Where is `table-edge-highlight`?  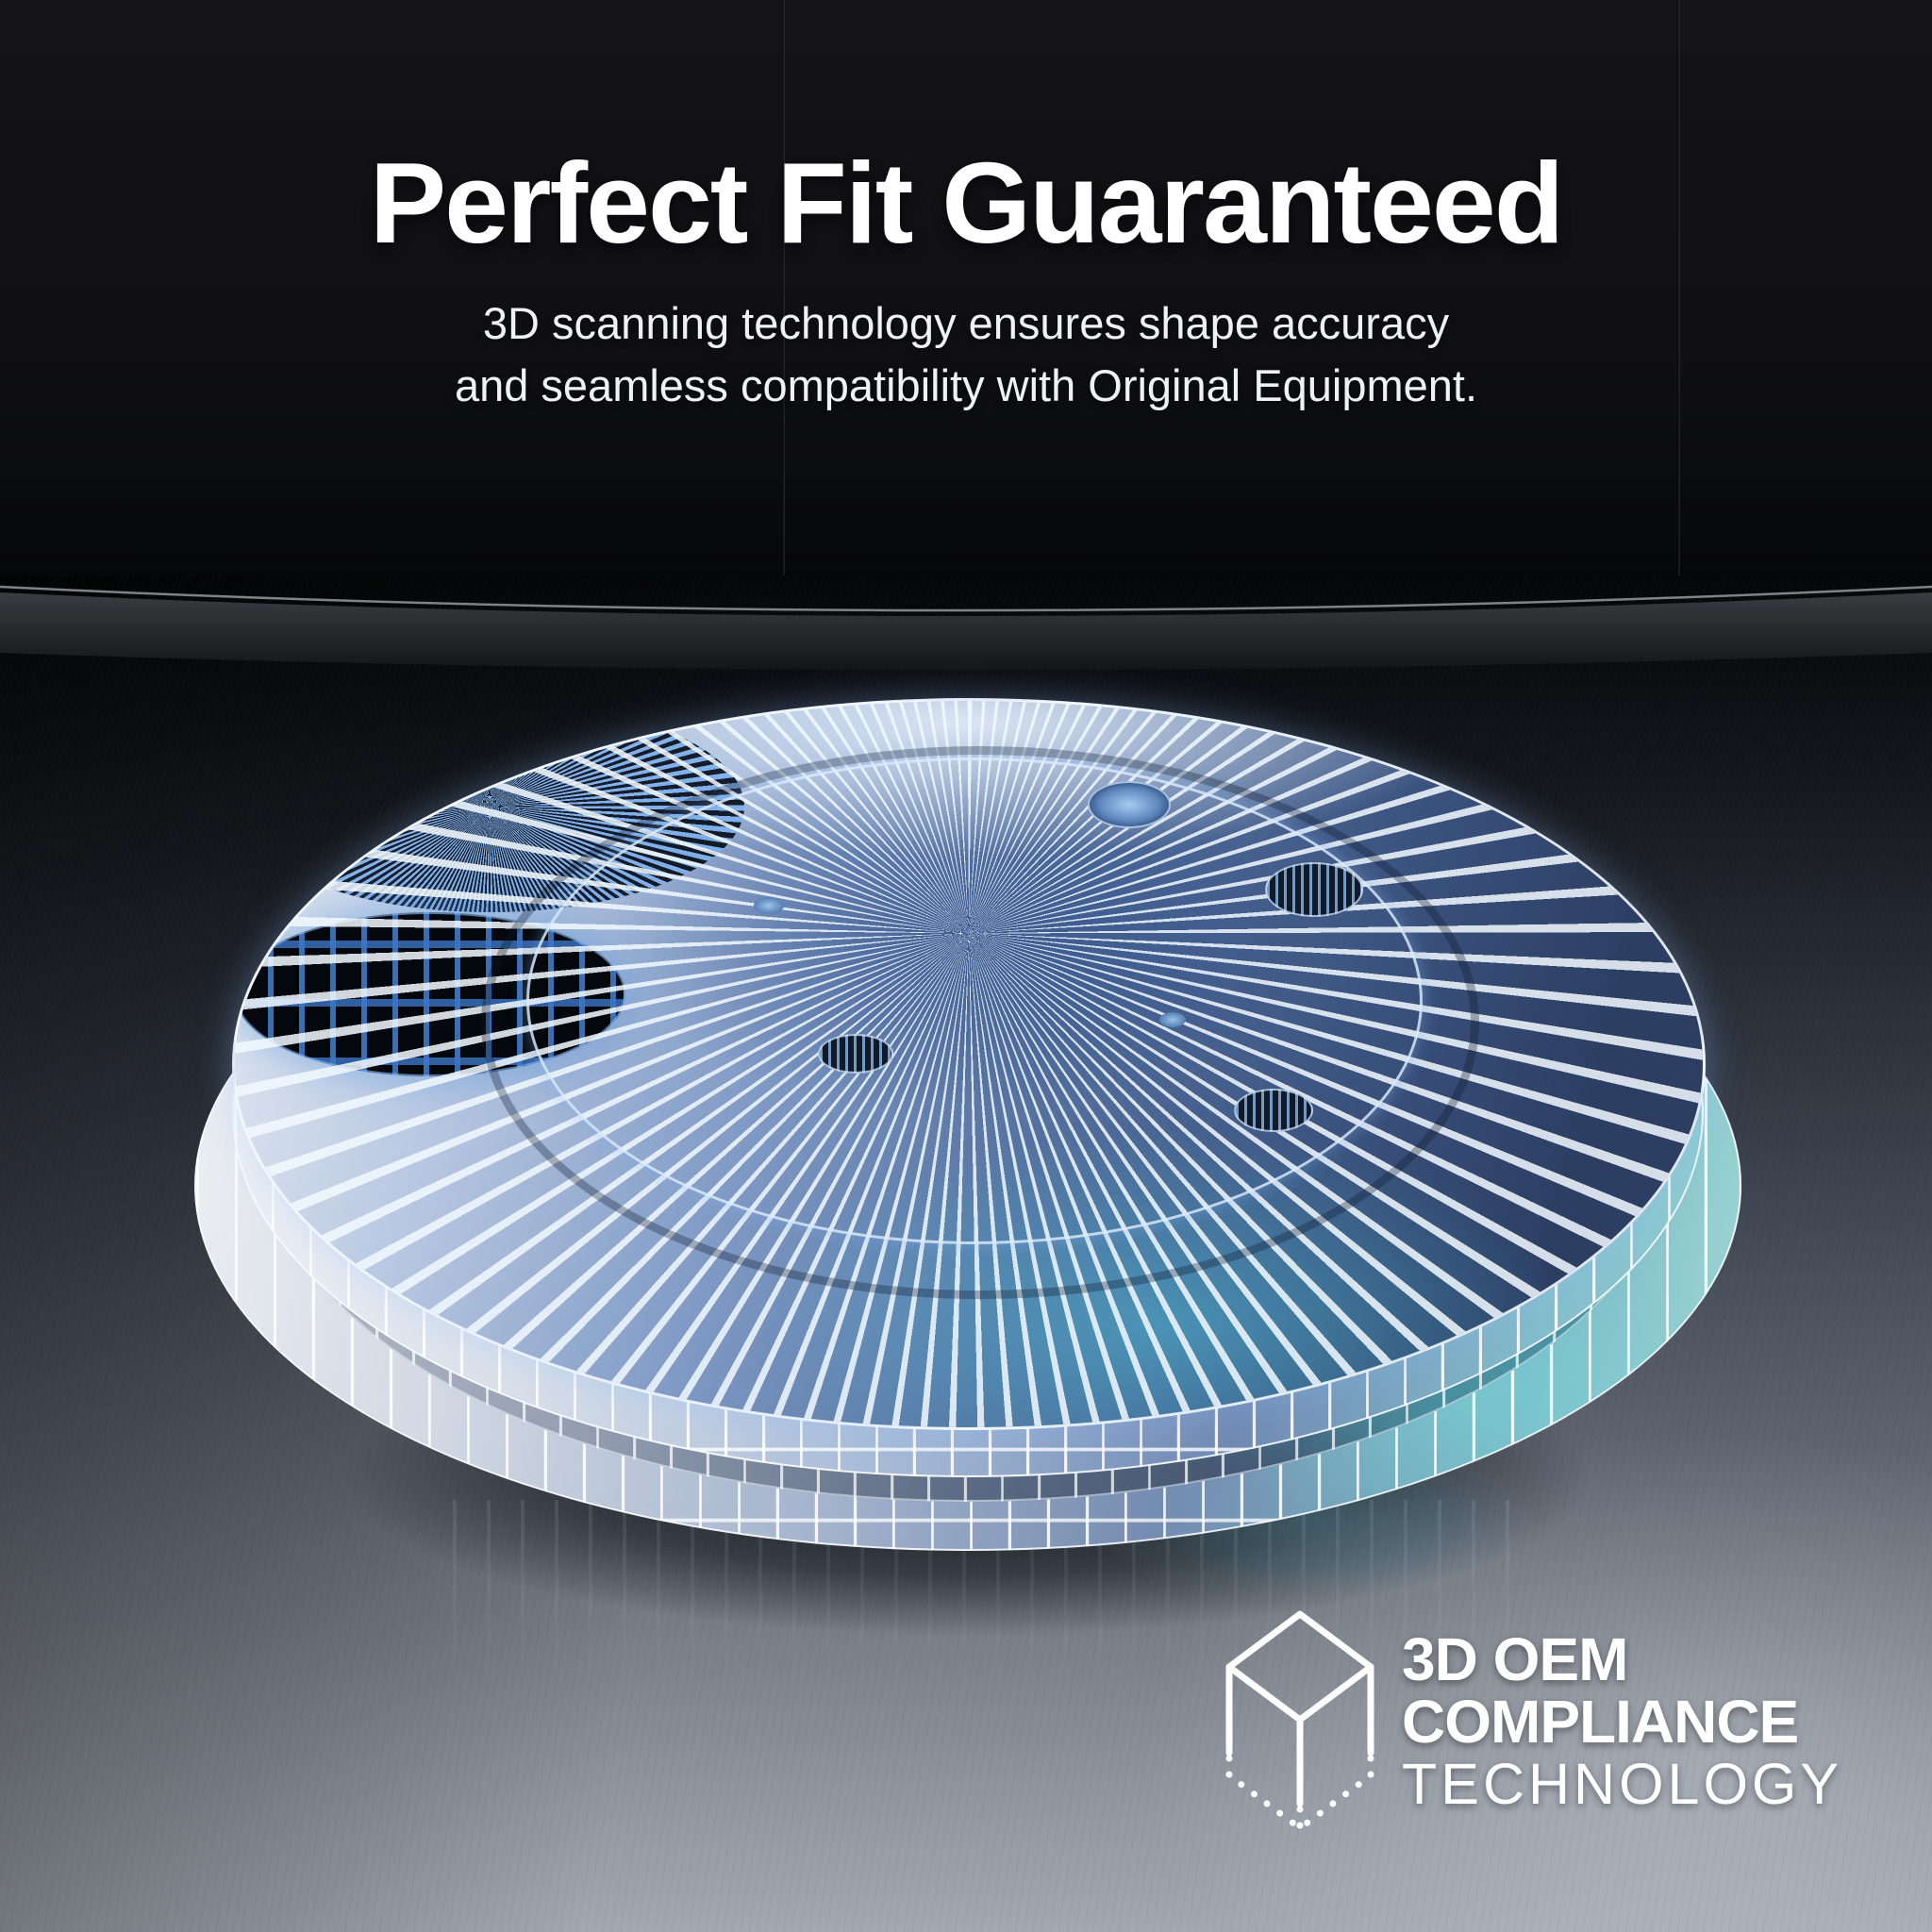 table-edge-highlight is located at coordinates (966, 599).